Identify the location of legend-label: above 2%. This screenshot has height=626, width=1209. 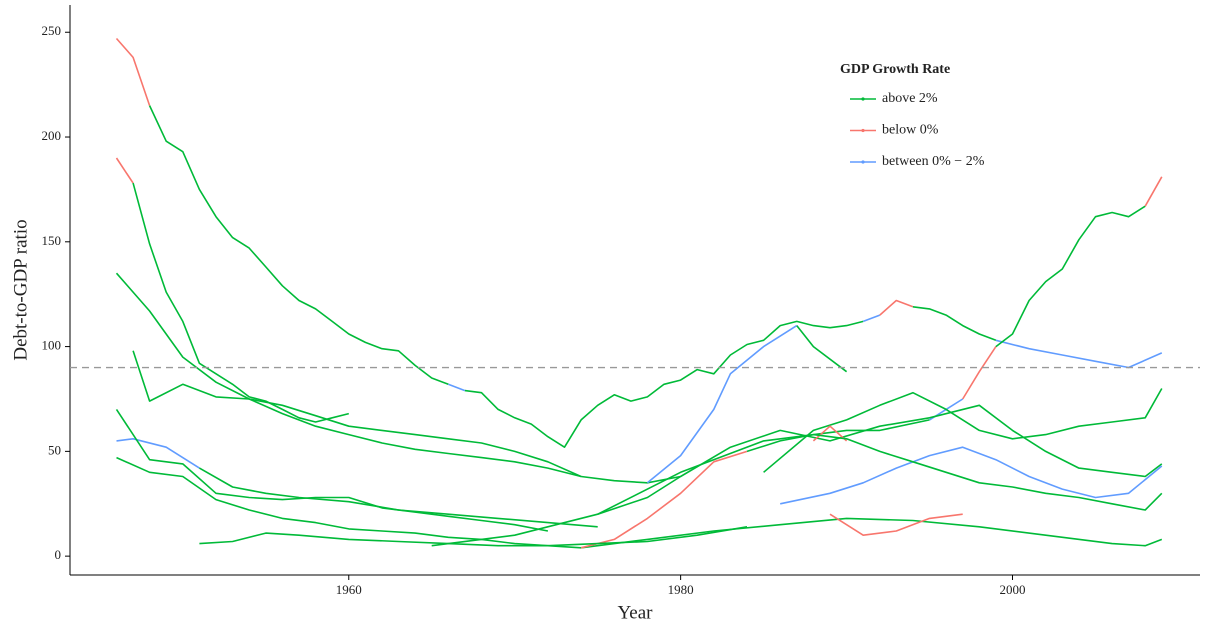
(910, 98).